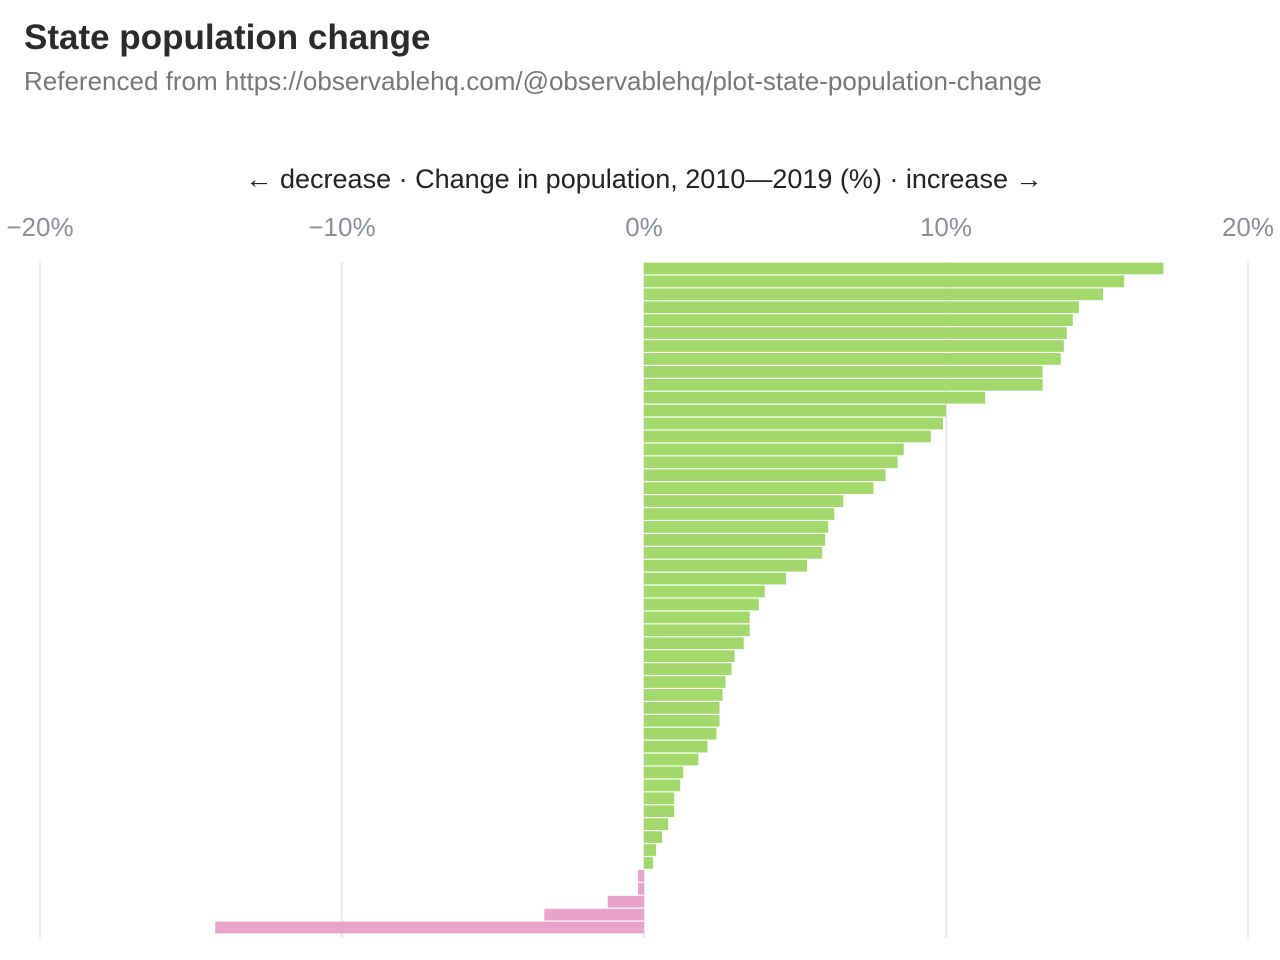  Describe the element at coordinates (227, 37) in the screenshot. I see `chart-title: State population change` at that location.